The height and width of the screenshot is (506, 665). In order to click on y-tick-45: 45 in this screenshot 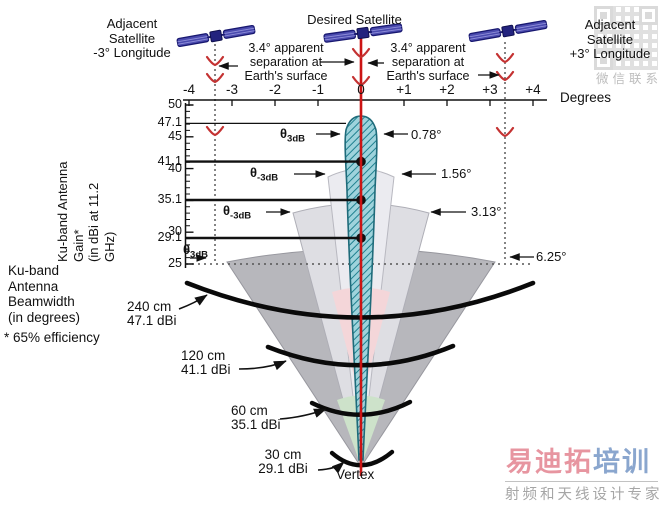, I will do `click(175, 136)`.